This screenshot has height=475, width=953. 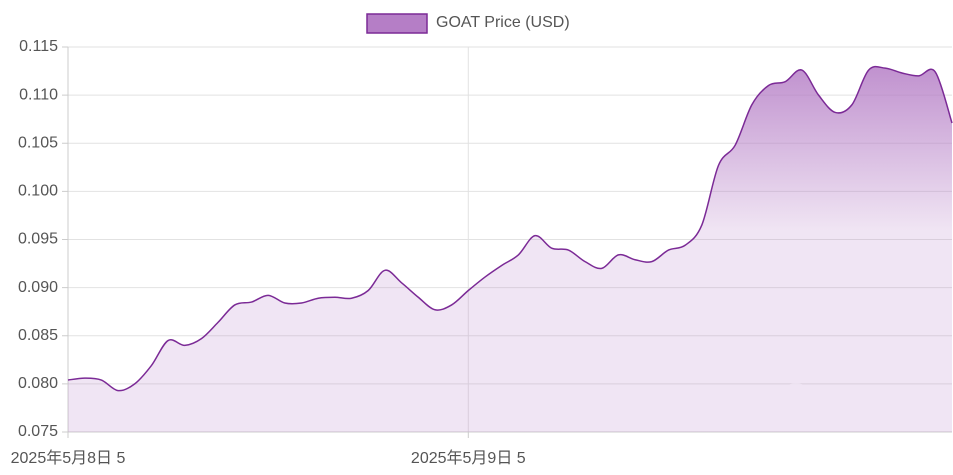 I want to click on x-tick-label: 2025年5月9日 5, so click(x=468, y=458).